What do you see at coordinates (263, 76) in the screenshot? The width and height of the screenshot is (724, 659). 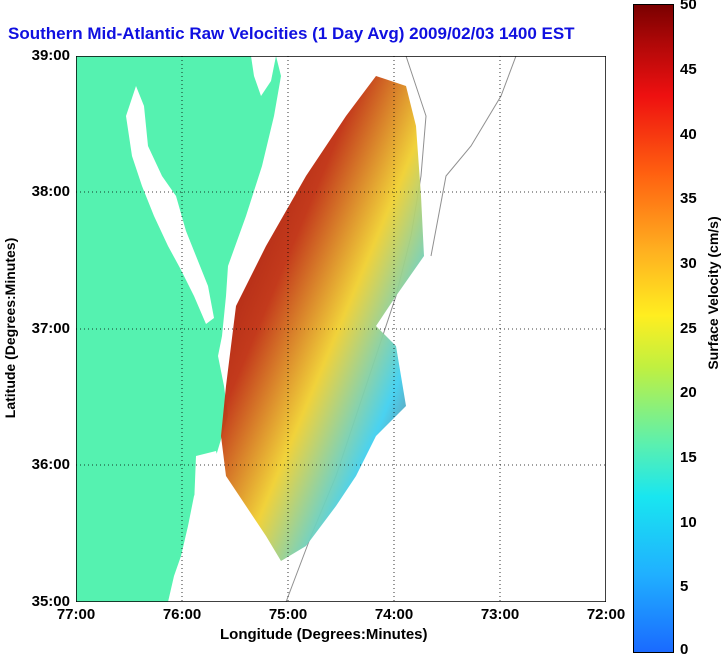 I see `delaware-bay` at bounding box center [263, 76].